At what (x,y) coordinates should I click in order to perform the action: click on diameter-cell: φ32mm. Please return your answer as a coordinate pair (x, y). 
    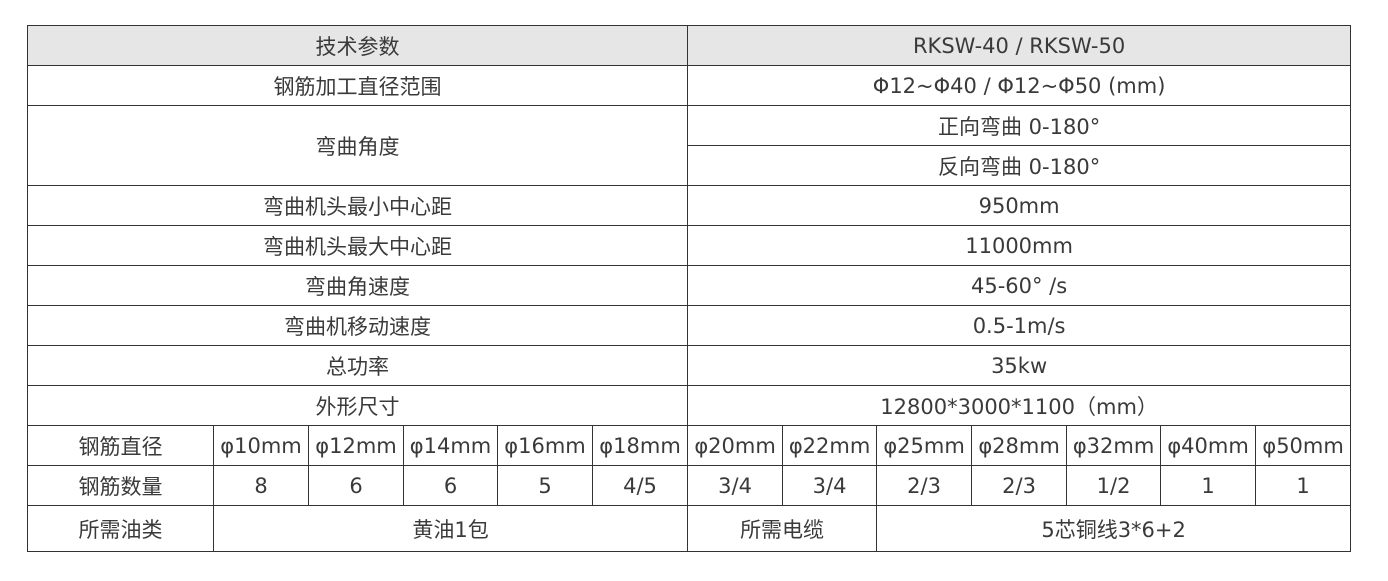
    Looking at the image, I should click on (1114, 445).